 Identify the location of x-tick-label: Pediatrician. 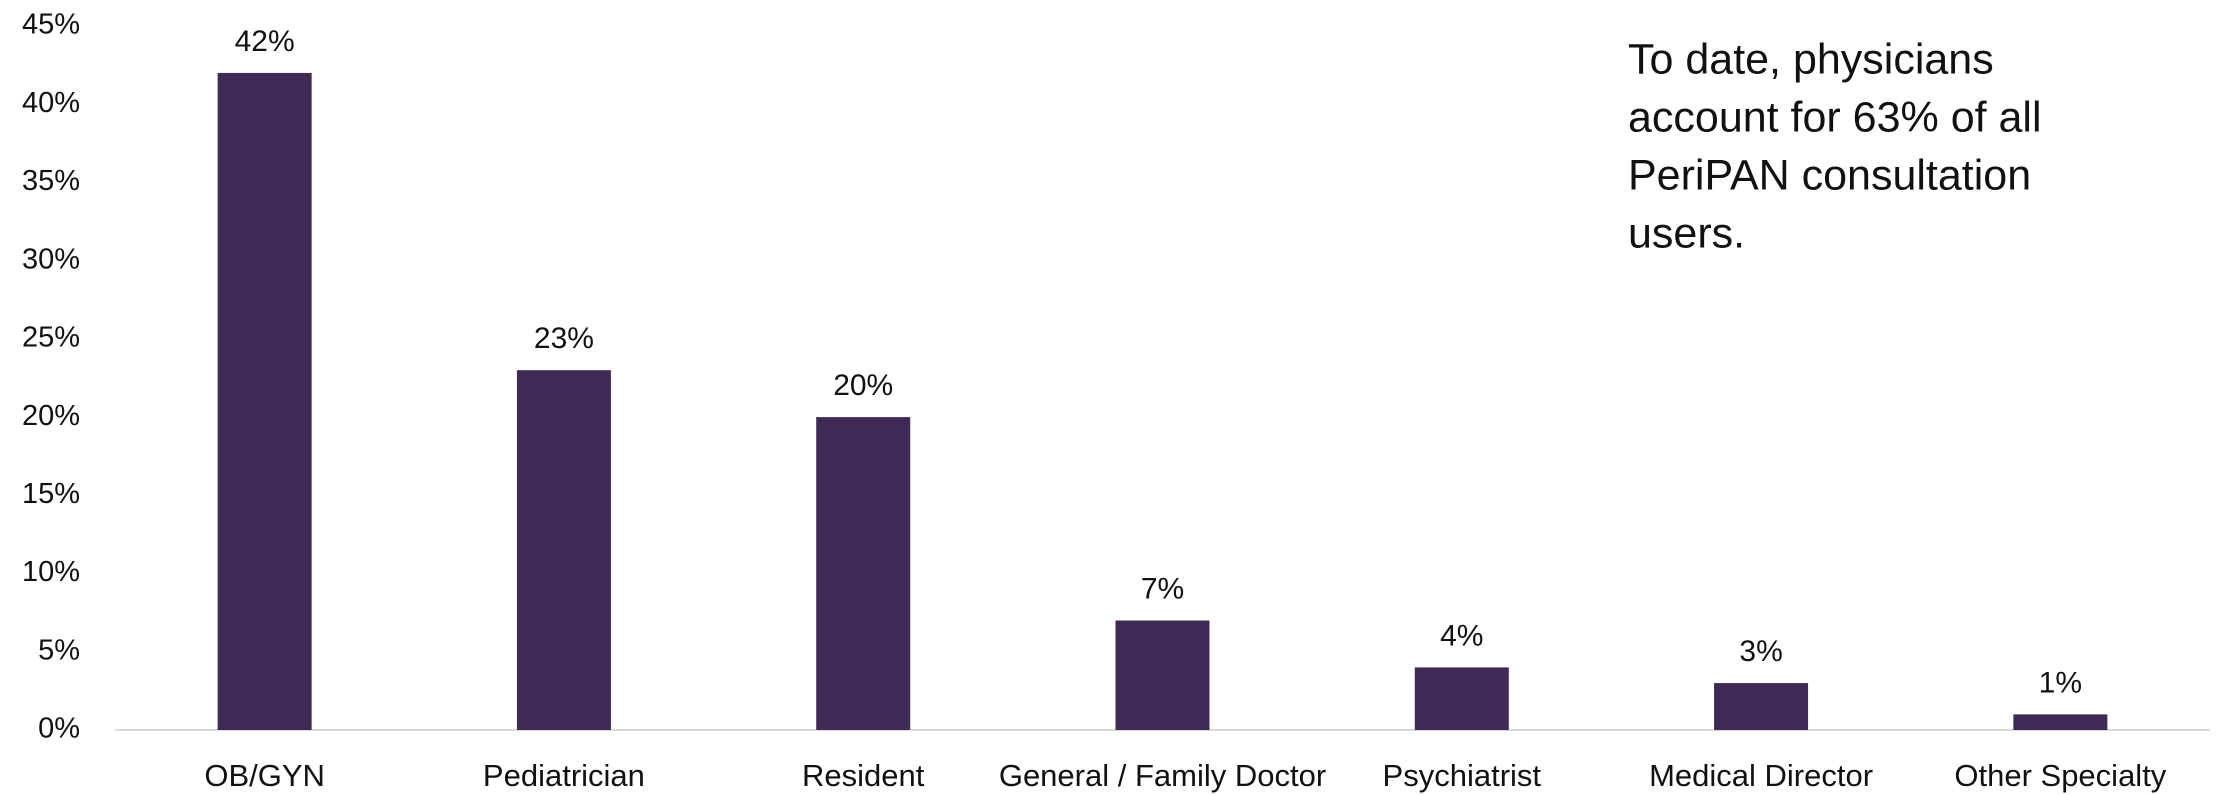
(564, 775).